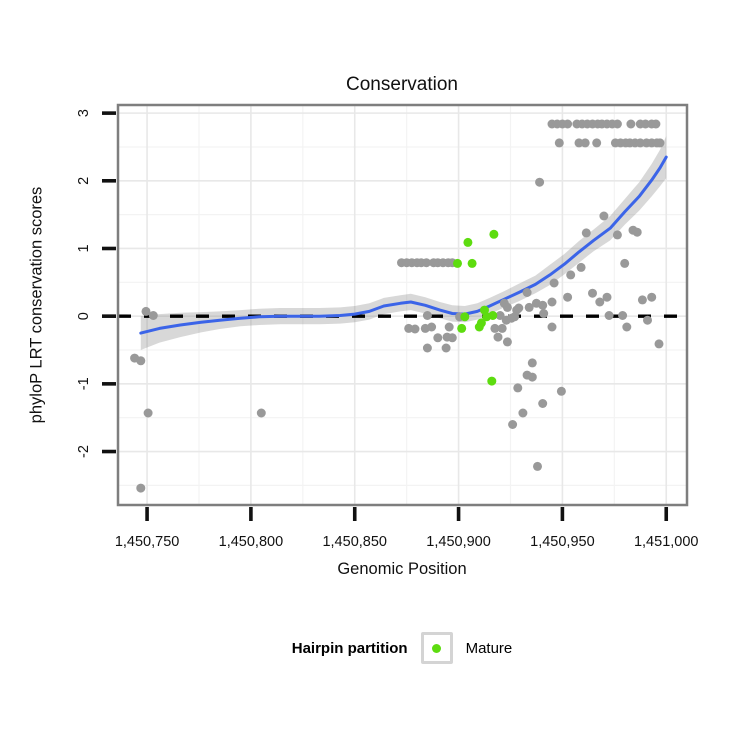 The image size is (750, 750). I want to click on chart-title: Conservation, so click(402, 84).